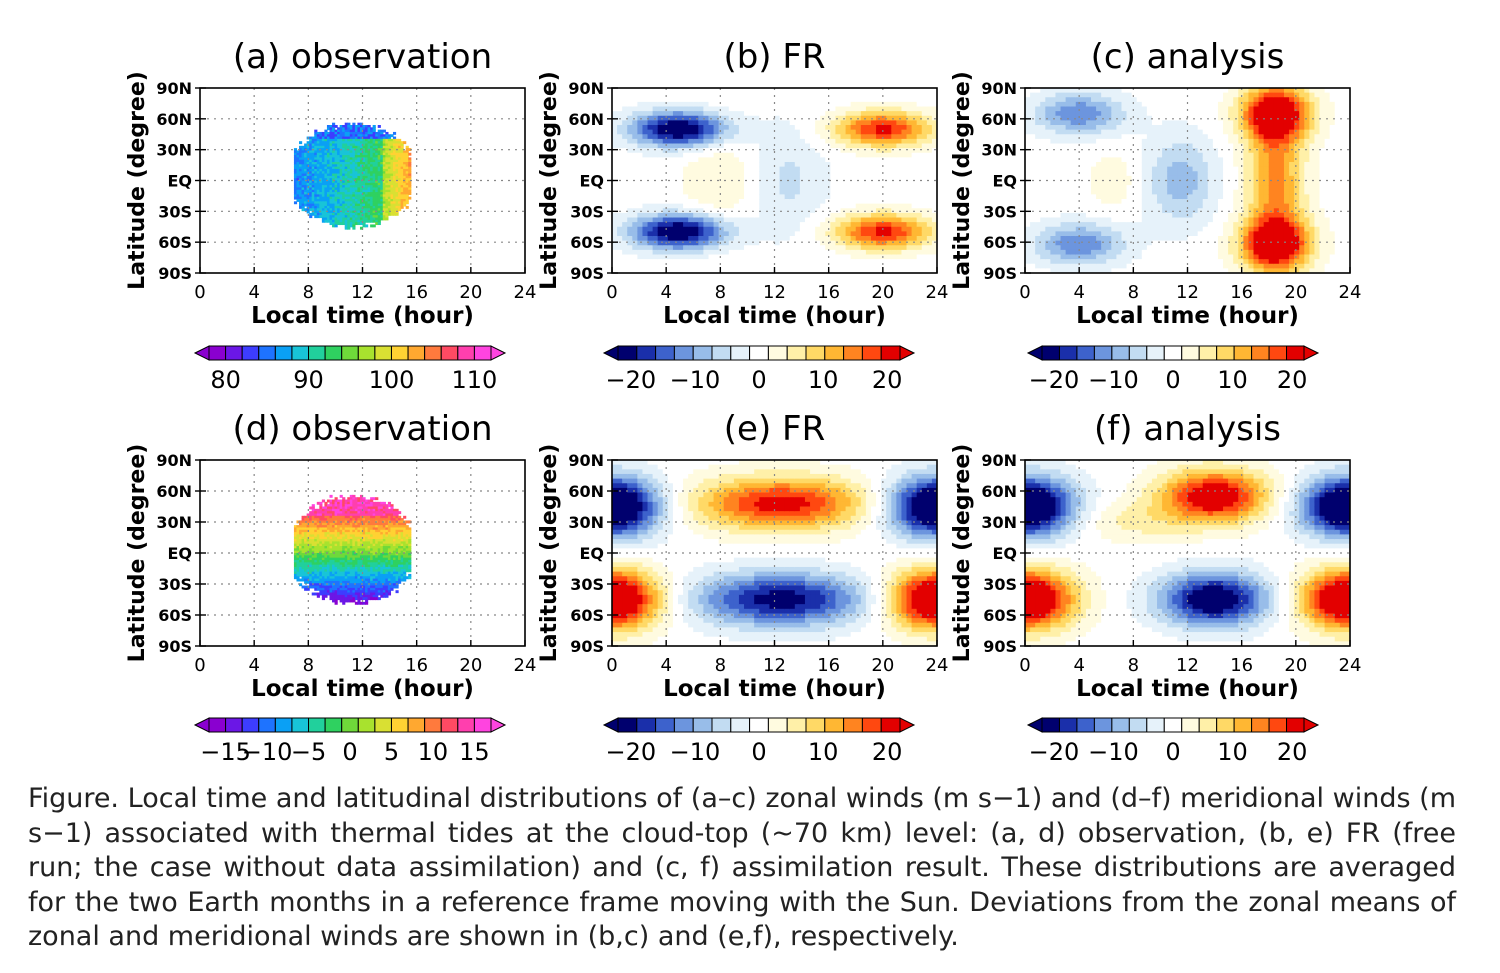 The width and height of the screenshot is (1500, 973). I want to click on colorbar-tick-label: 100, so click(392, 380).